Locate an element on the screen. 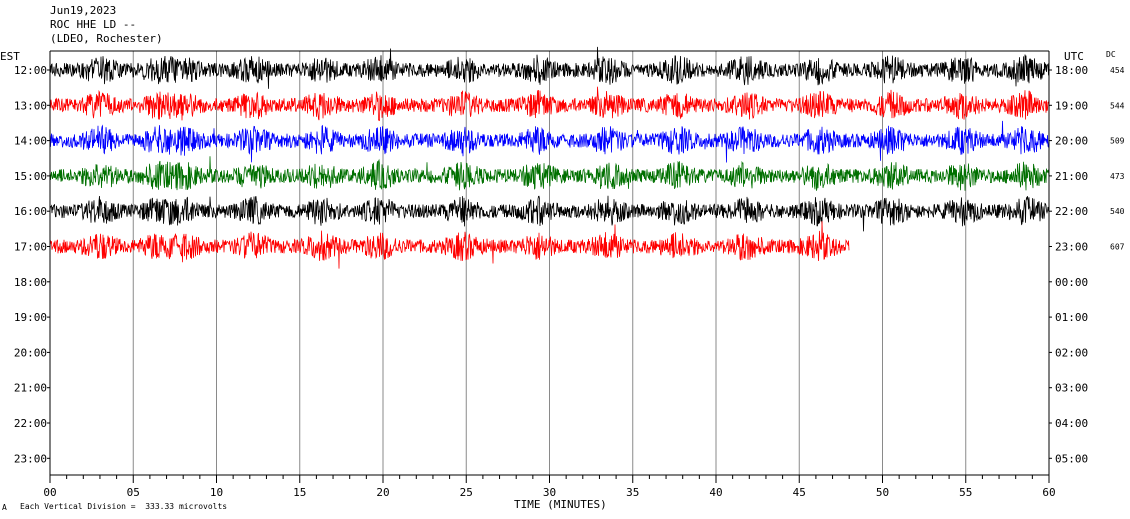  dc-value-label: 544 is located at coordinates (1117, 105).